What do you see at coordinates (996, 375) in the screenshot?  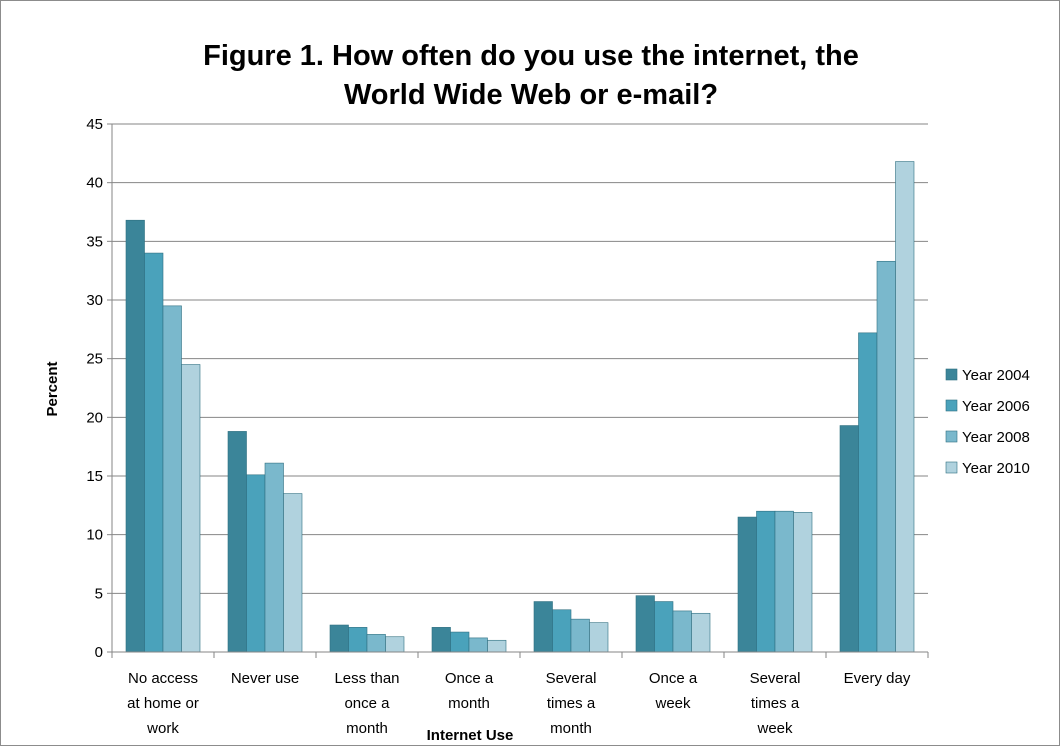 I see `legend-label: Year 2004` at bounding box center [996, 375].